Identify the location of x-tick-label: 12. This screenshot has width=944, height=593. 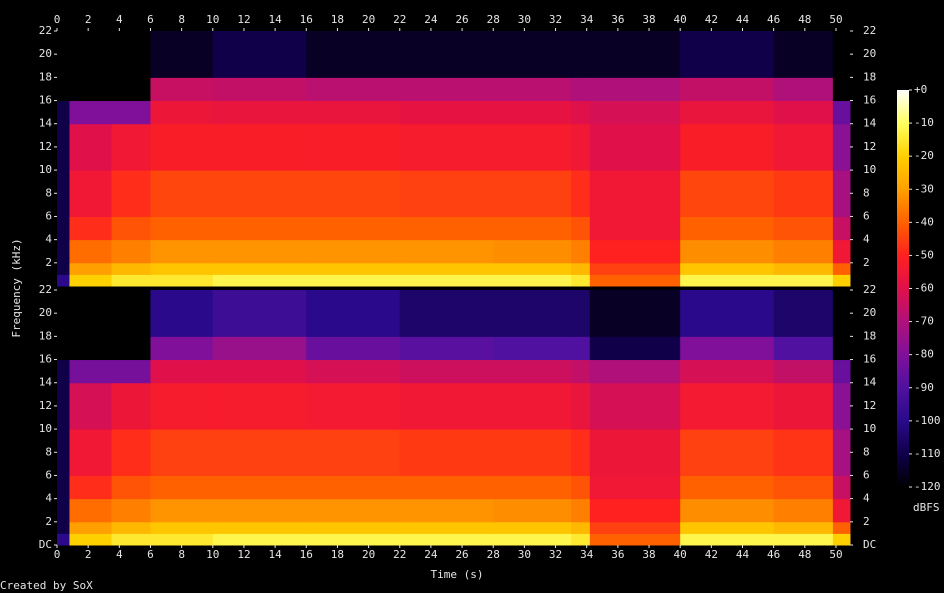
(243, 19).